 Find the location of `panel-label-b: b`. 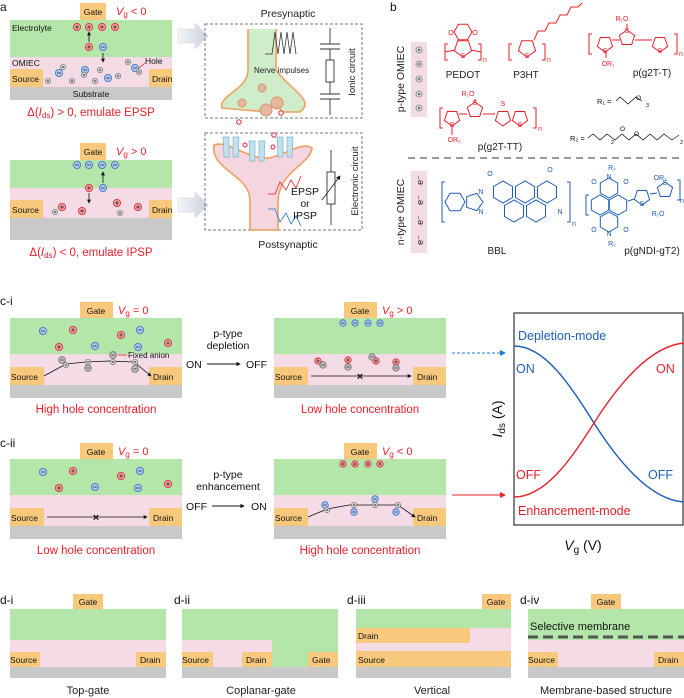

panel-label-b: b is located at coordinates (393, 7).